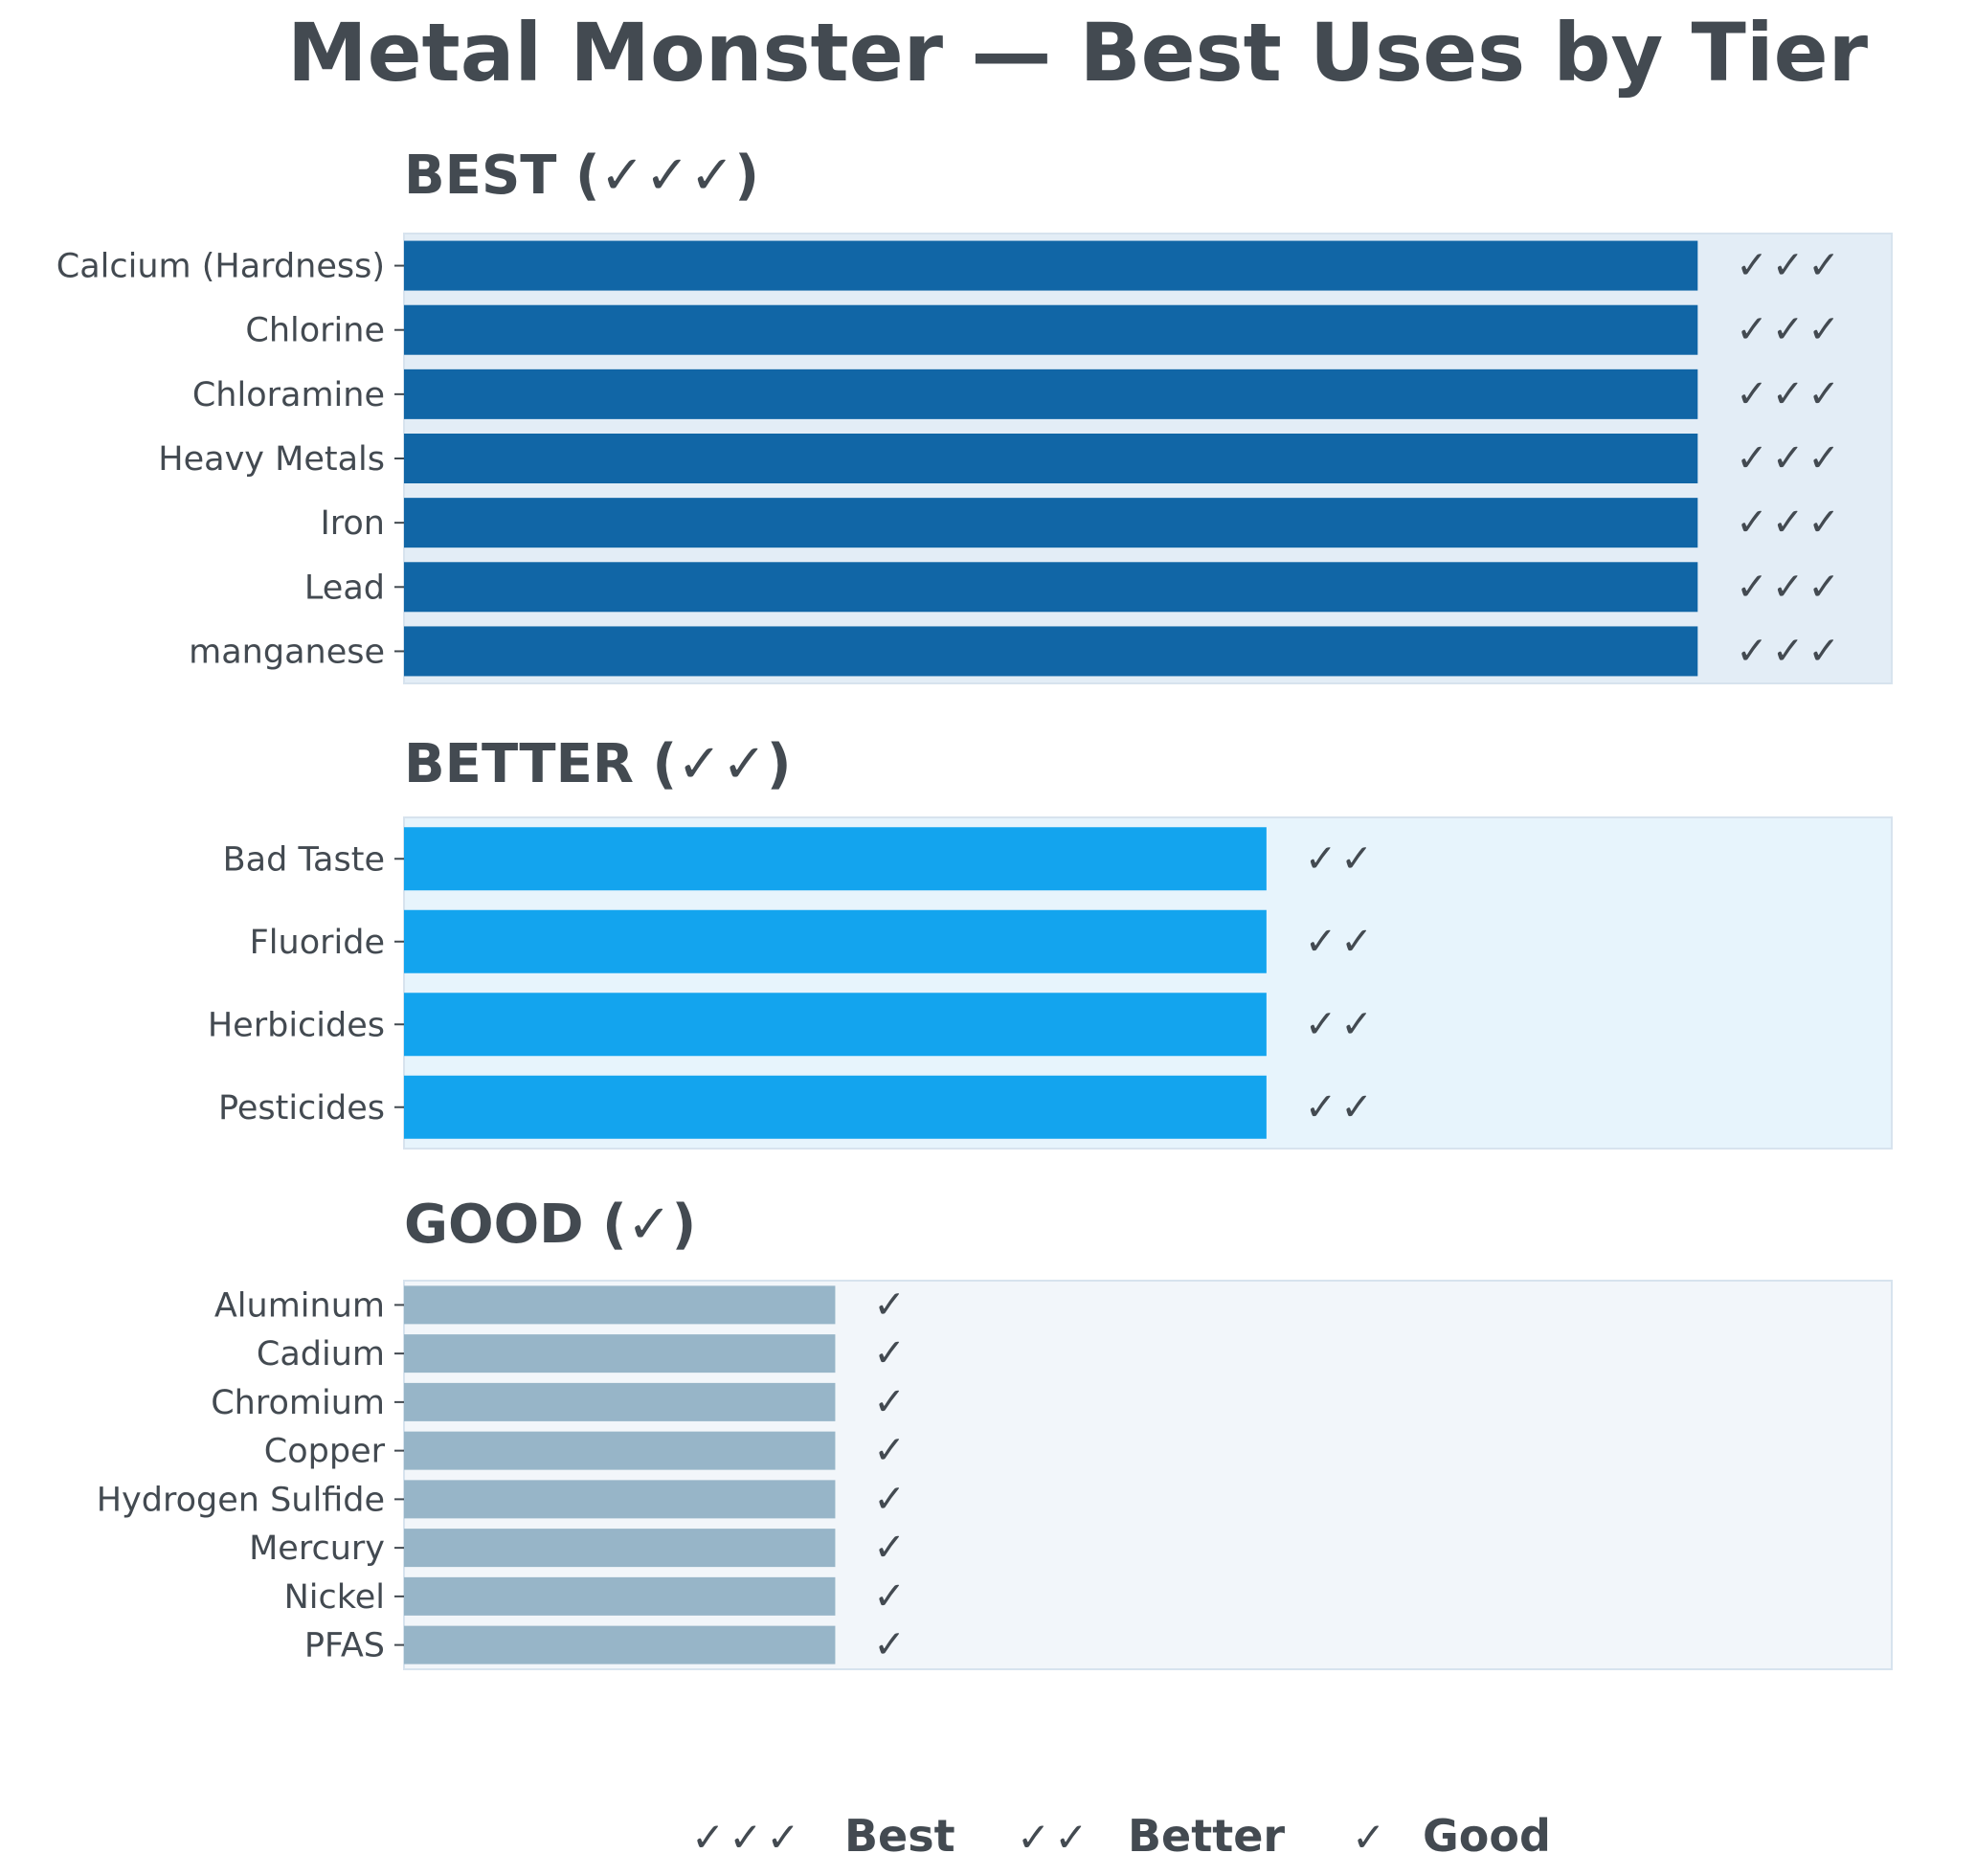 This screenshot has width=1976, height=1876. I want to click on category-label: Hydrogen Sulfide, so click(241, 1500).